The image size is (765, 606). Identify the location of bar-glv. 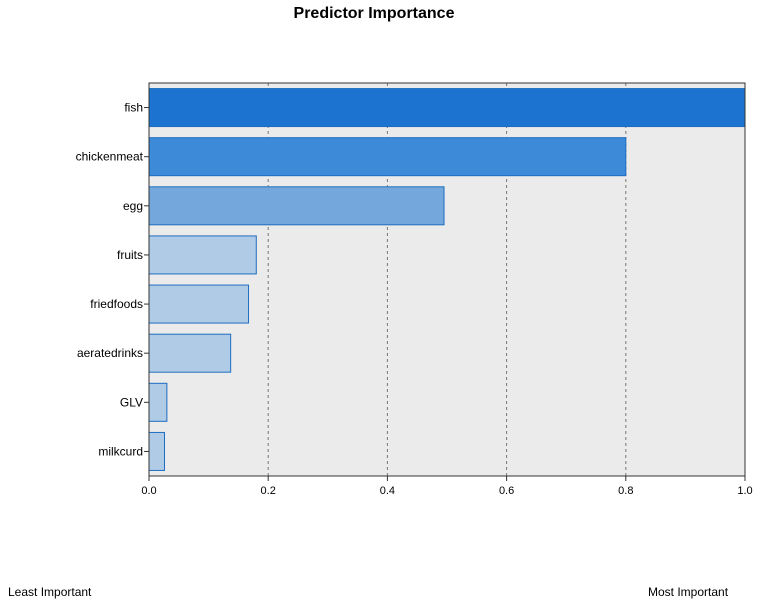
(158, 402).